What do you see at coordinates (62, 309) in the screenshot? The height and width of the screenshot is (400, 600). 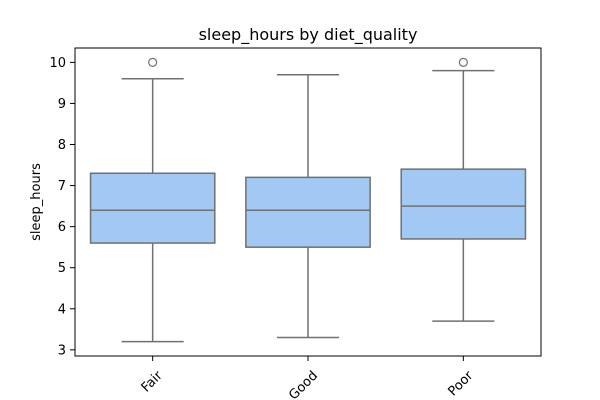 I see `y-tick-label: 4` at bounding box center [62, 309].